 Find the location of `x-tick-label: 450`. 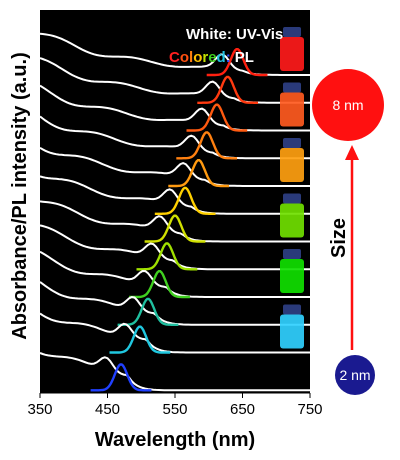

x-tick-label: 450 is located at coordinates (107, 409).